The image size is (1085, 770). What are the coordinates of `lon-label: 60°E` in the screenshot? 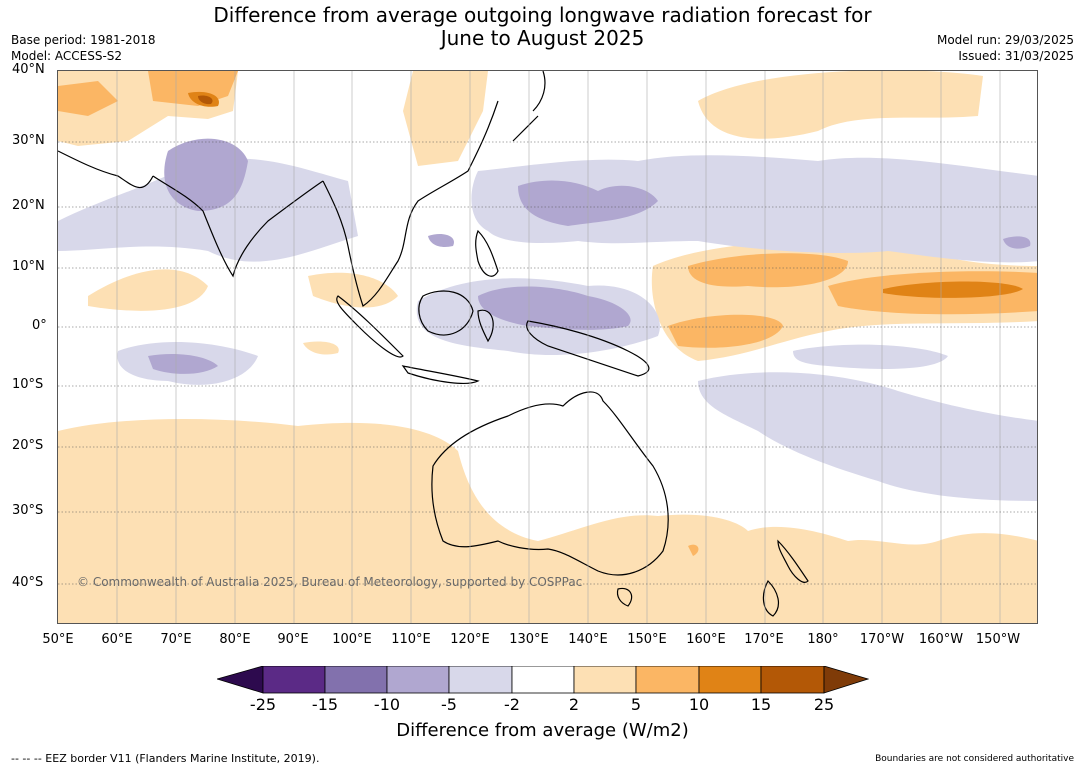 It's located at (117, 639).